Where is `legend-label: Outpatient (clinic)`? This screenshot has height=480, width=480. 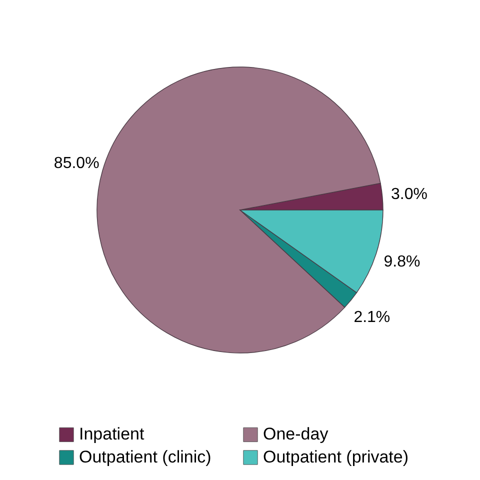
legend-label: Outpatient (clinic) is located at coordinates (145, 457).